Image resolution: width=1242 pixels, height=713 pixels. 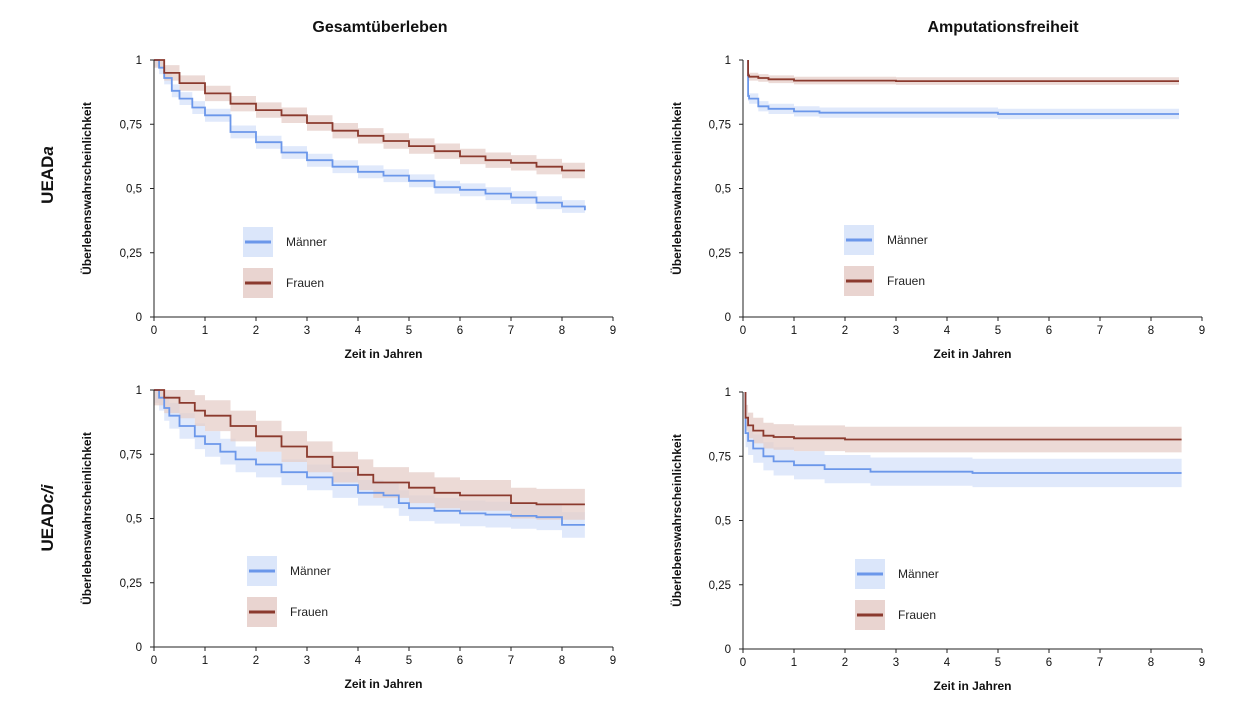 What do you see at coordinates (47, 150) in the screenshot?
I see `row-title-ueada-suffix: a` at bounding box center [47, 150].